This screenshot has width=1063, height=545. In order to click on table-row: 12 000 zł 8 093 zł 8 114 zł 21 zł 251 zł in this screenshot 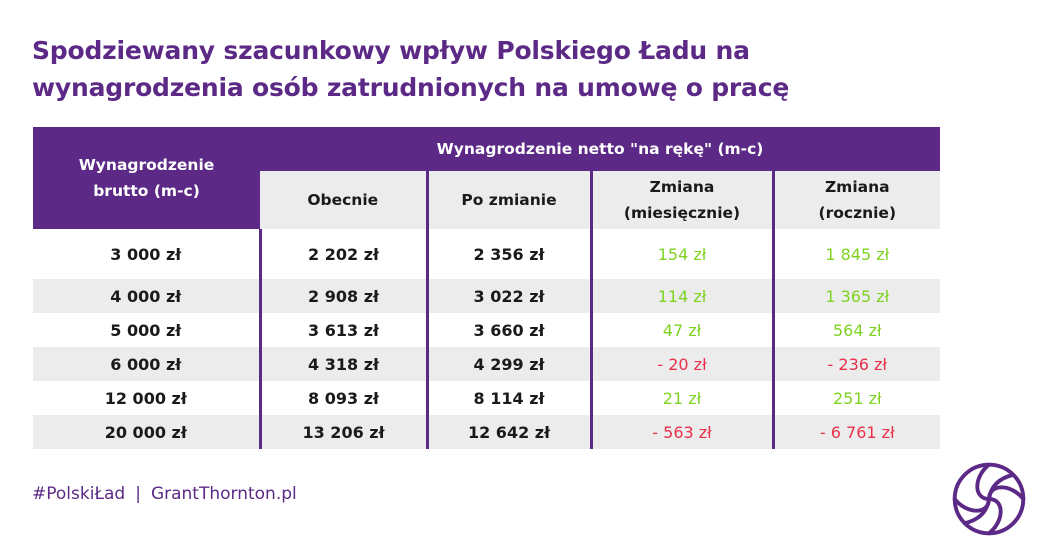, I will do `click(487, 398)`.